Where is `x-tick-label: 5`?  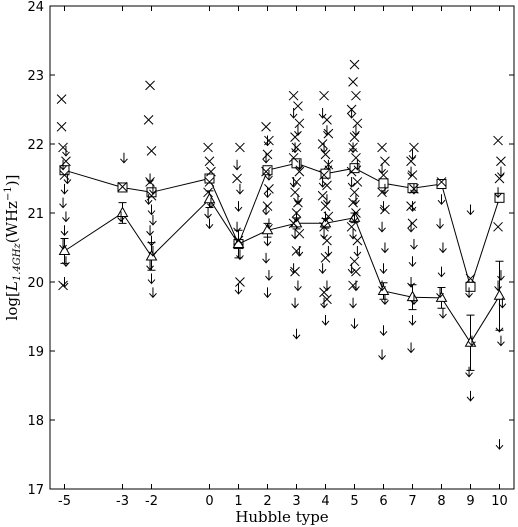 x-tick-label: 5 is located at coordinates (354, 501).